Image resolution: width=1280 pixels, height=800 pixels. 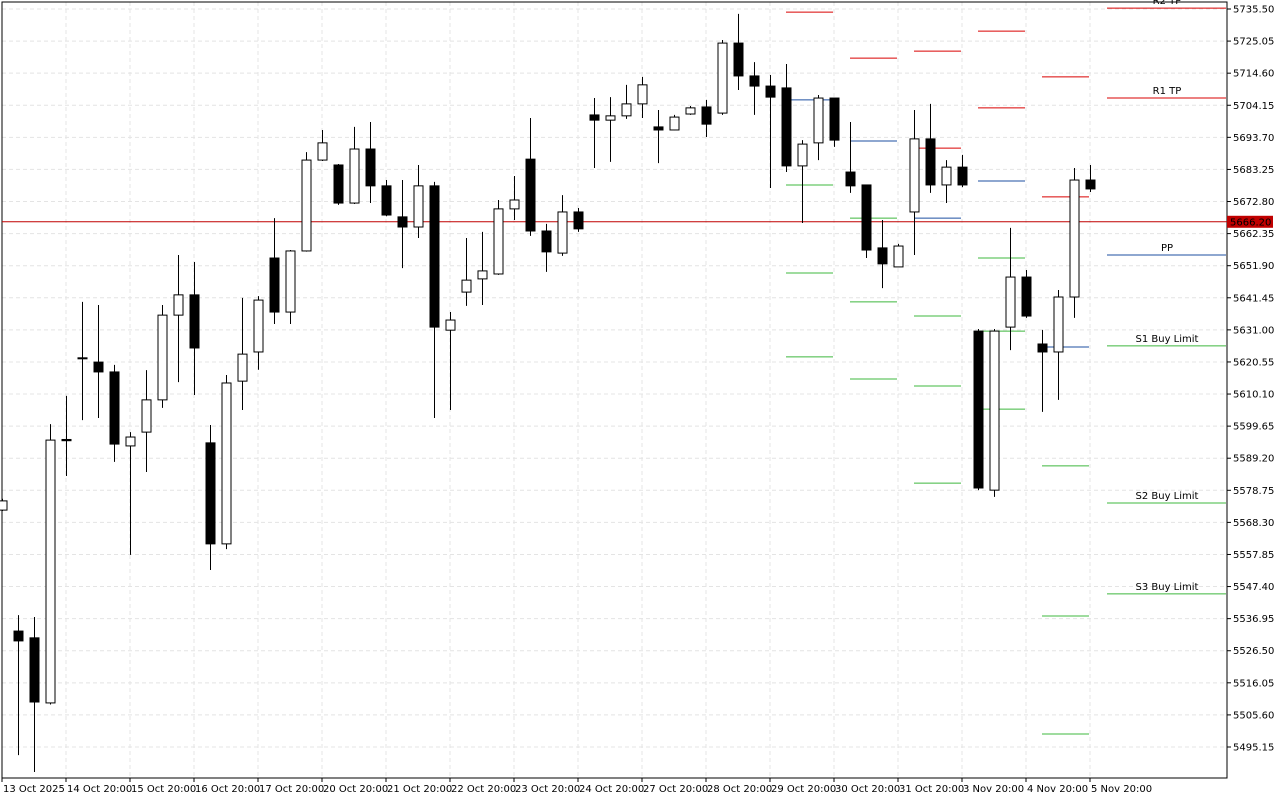 I want to click on x-tick-label: 16 Oct 20:00, so click(x=227, y=789).